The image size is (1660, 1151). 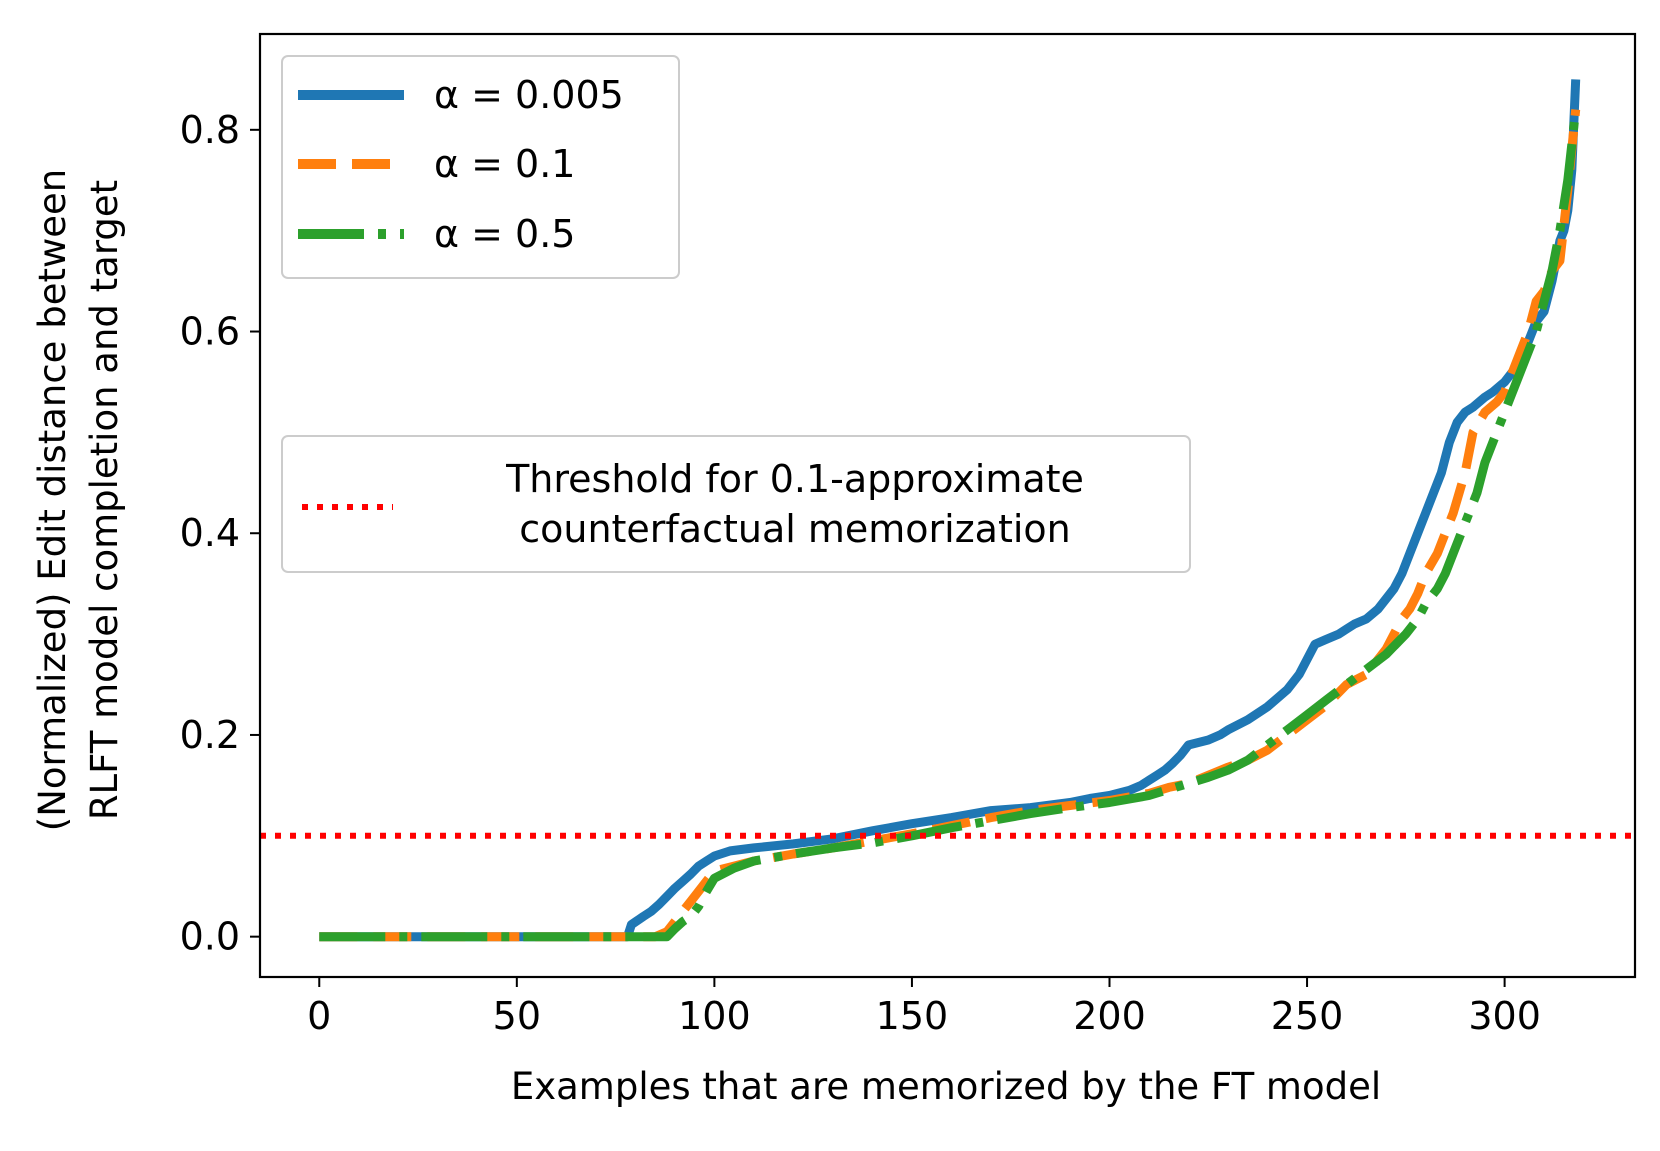 I want to click on x-tick-label: 0, so click(x=319, y=1016).